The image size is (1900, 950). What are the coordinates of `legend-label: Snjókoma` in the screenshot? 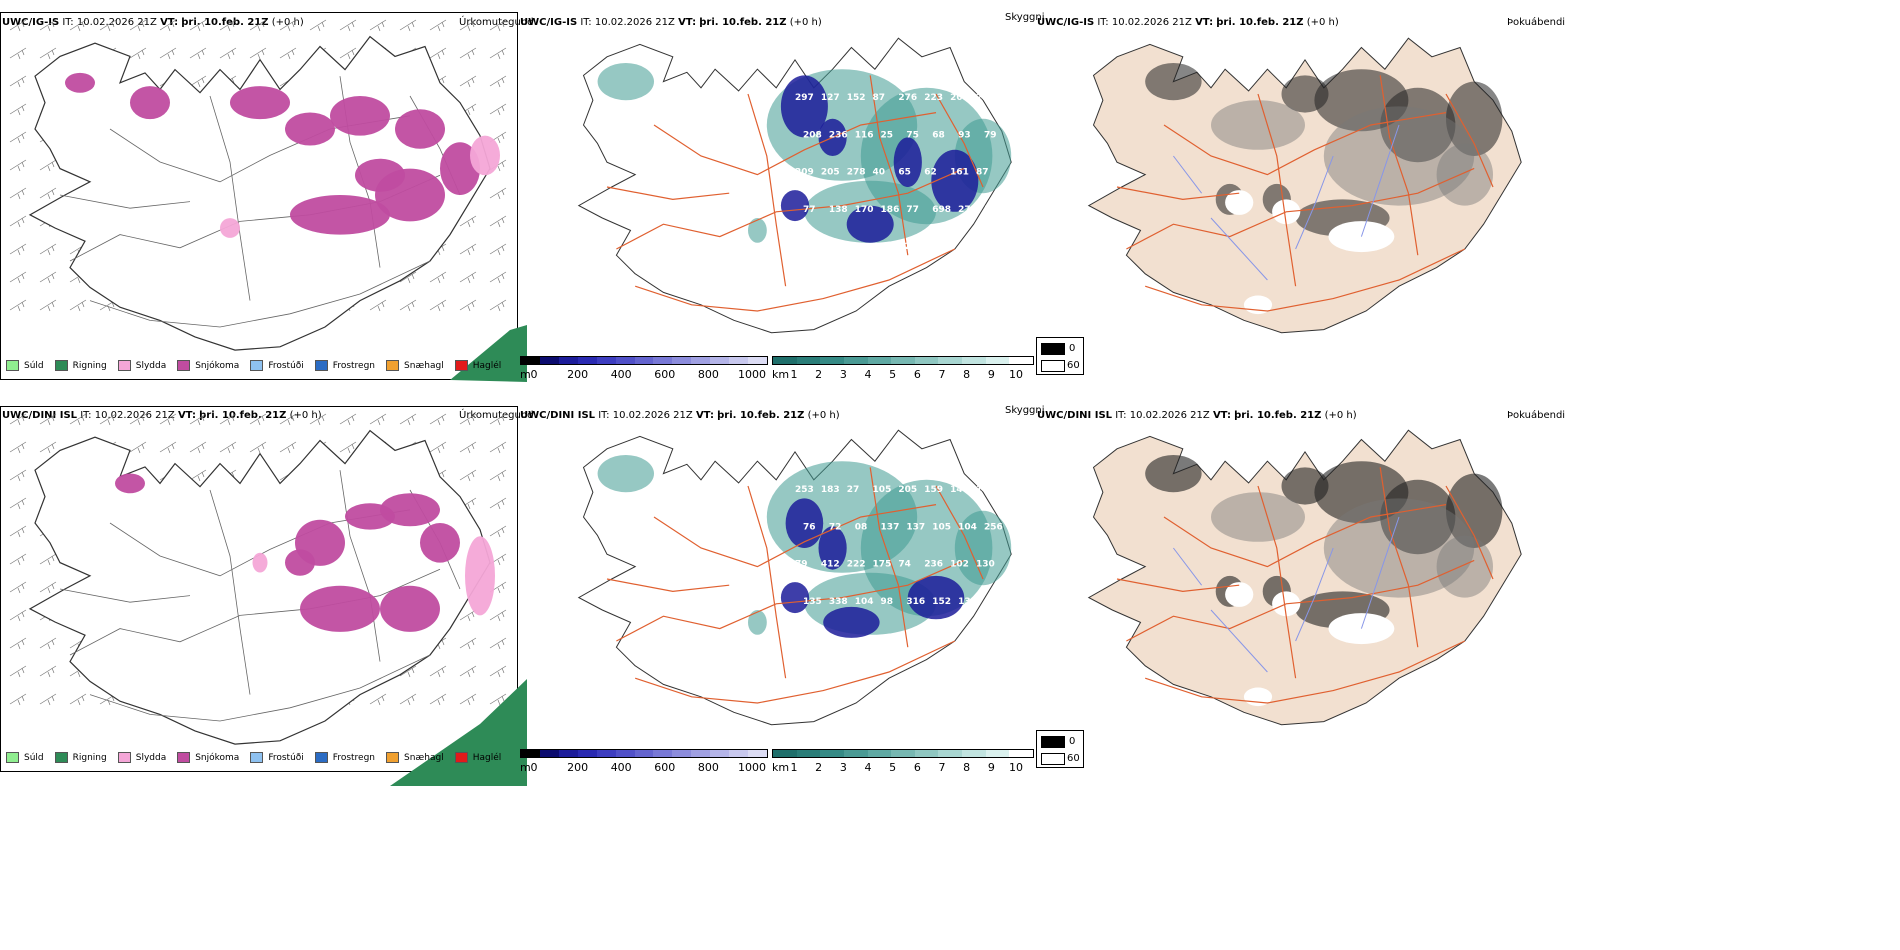 It's located at (217, 757).